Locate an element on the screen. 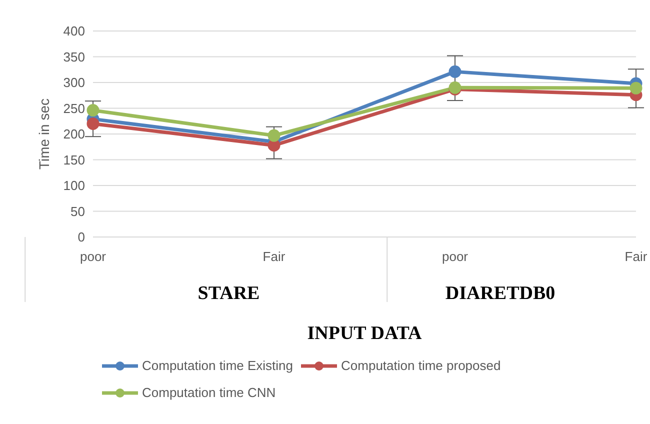 This screenshot has width=650, height=424. y-tick-label: 0 is located at coordinates (81, 237).